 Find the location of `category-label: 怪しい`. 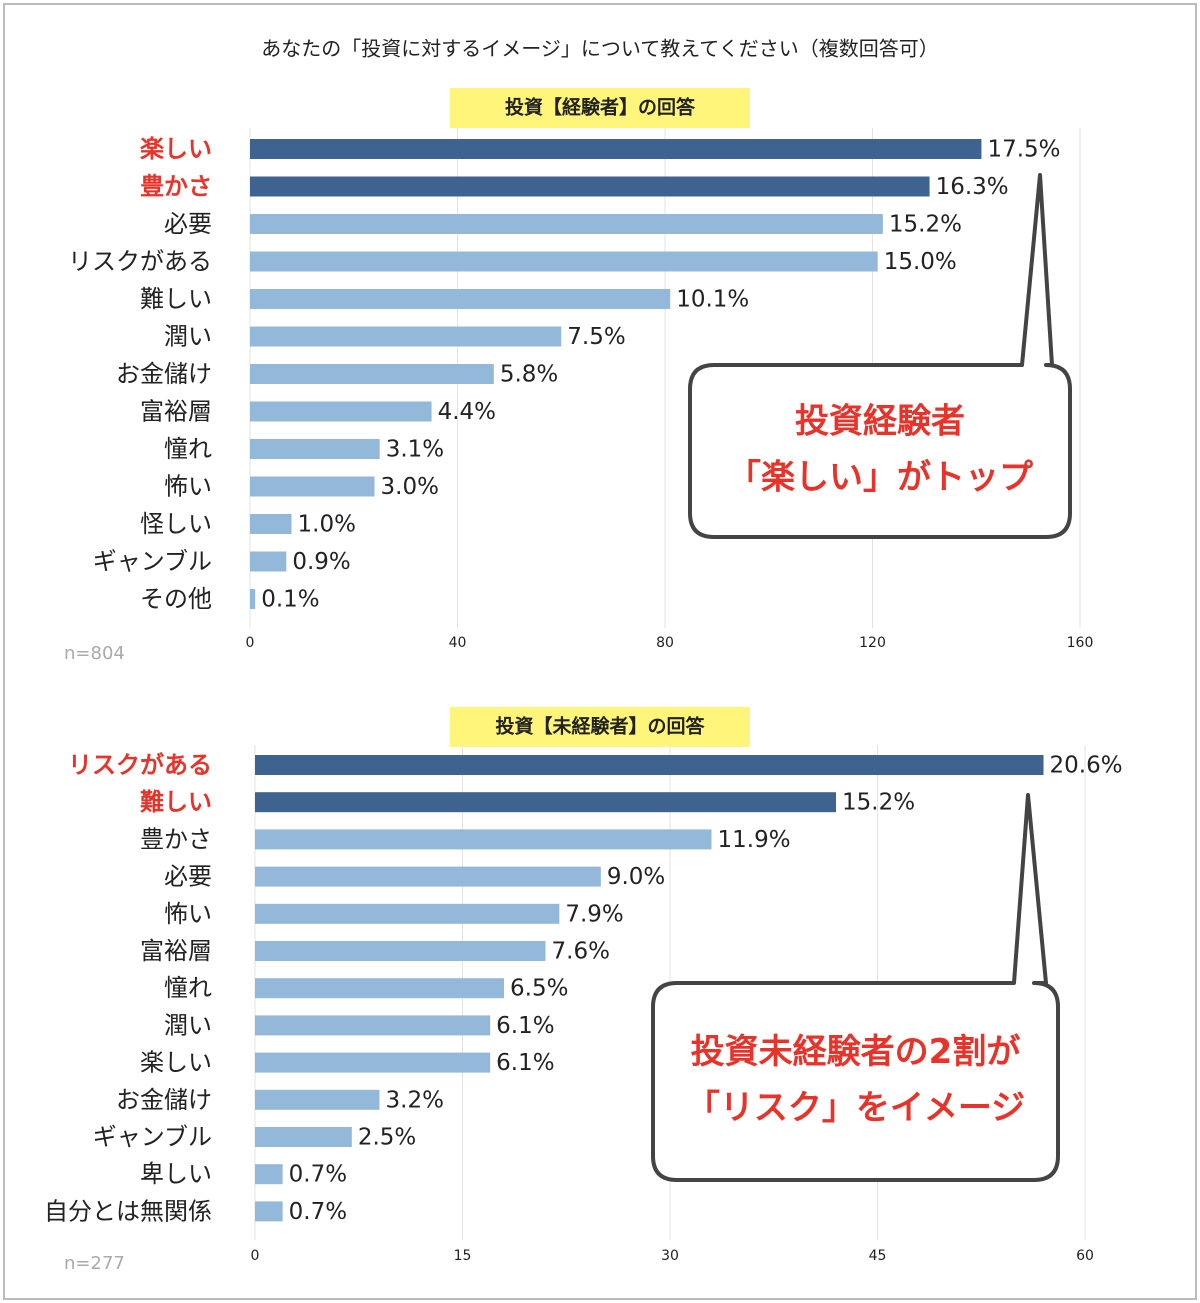

category-label: 怪しい is located at coordinates (176, 524).